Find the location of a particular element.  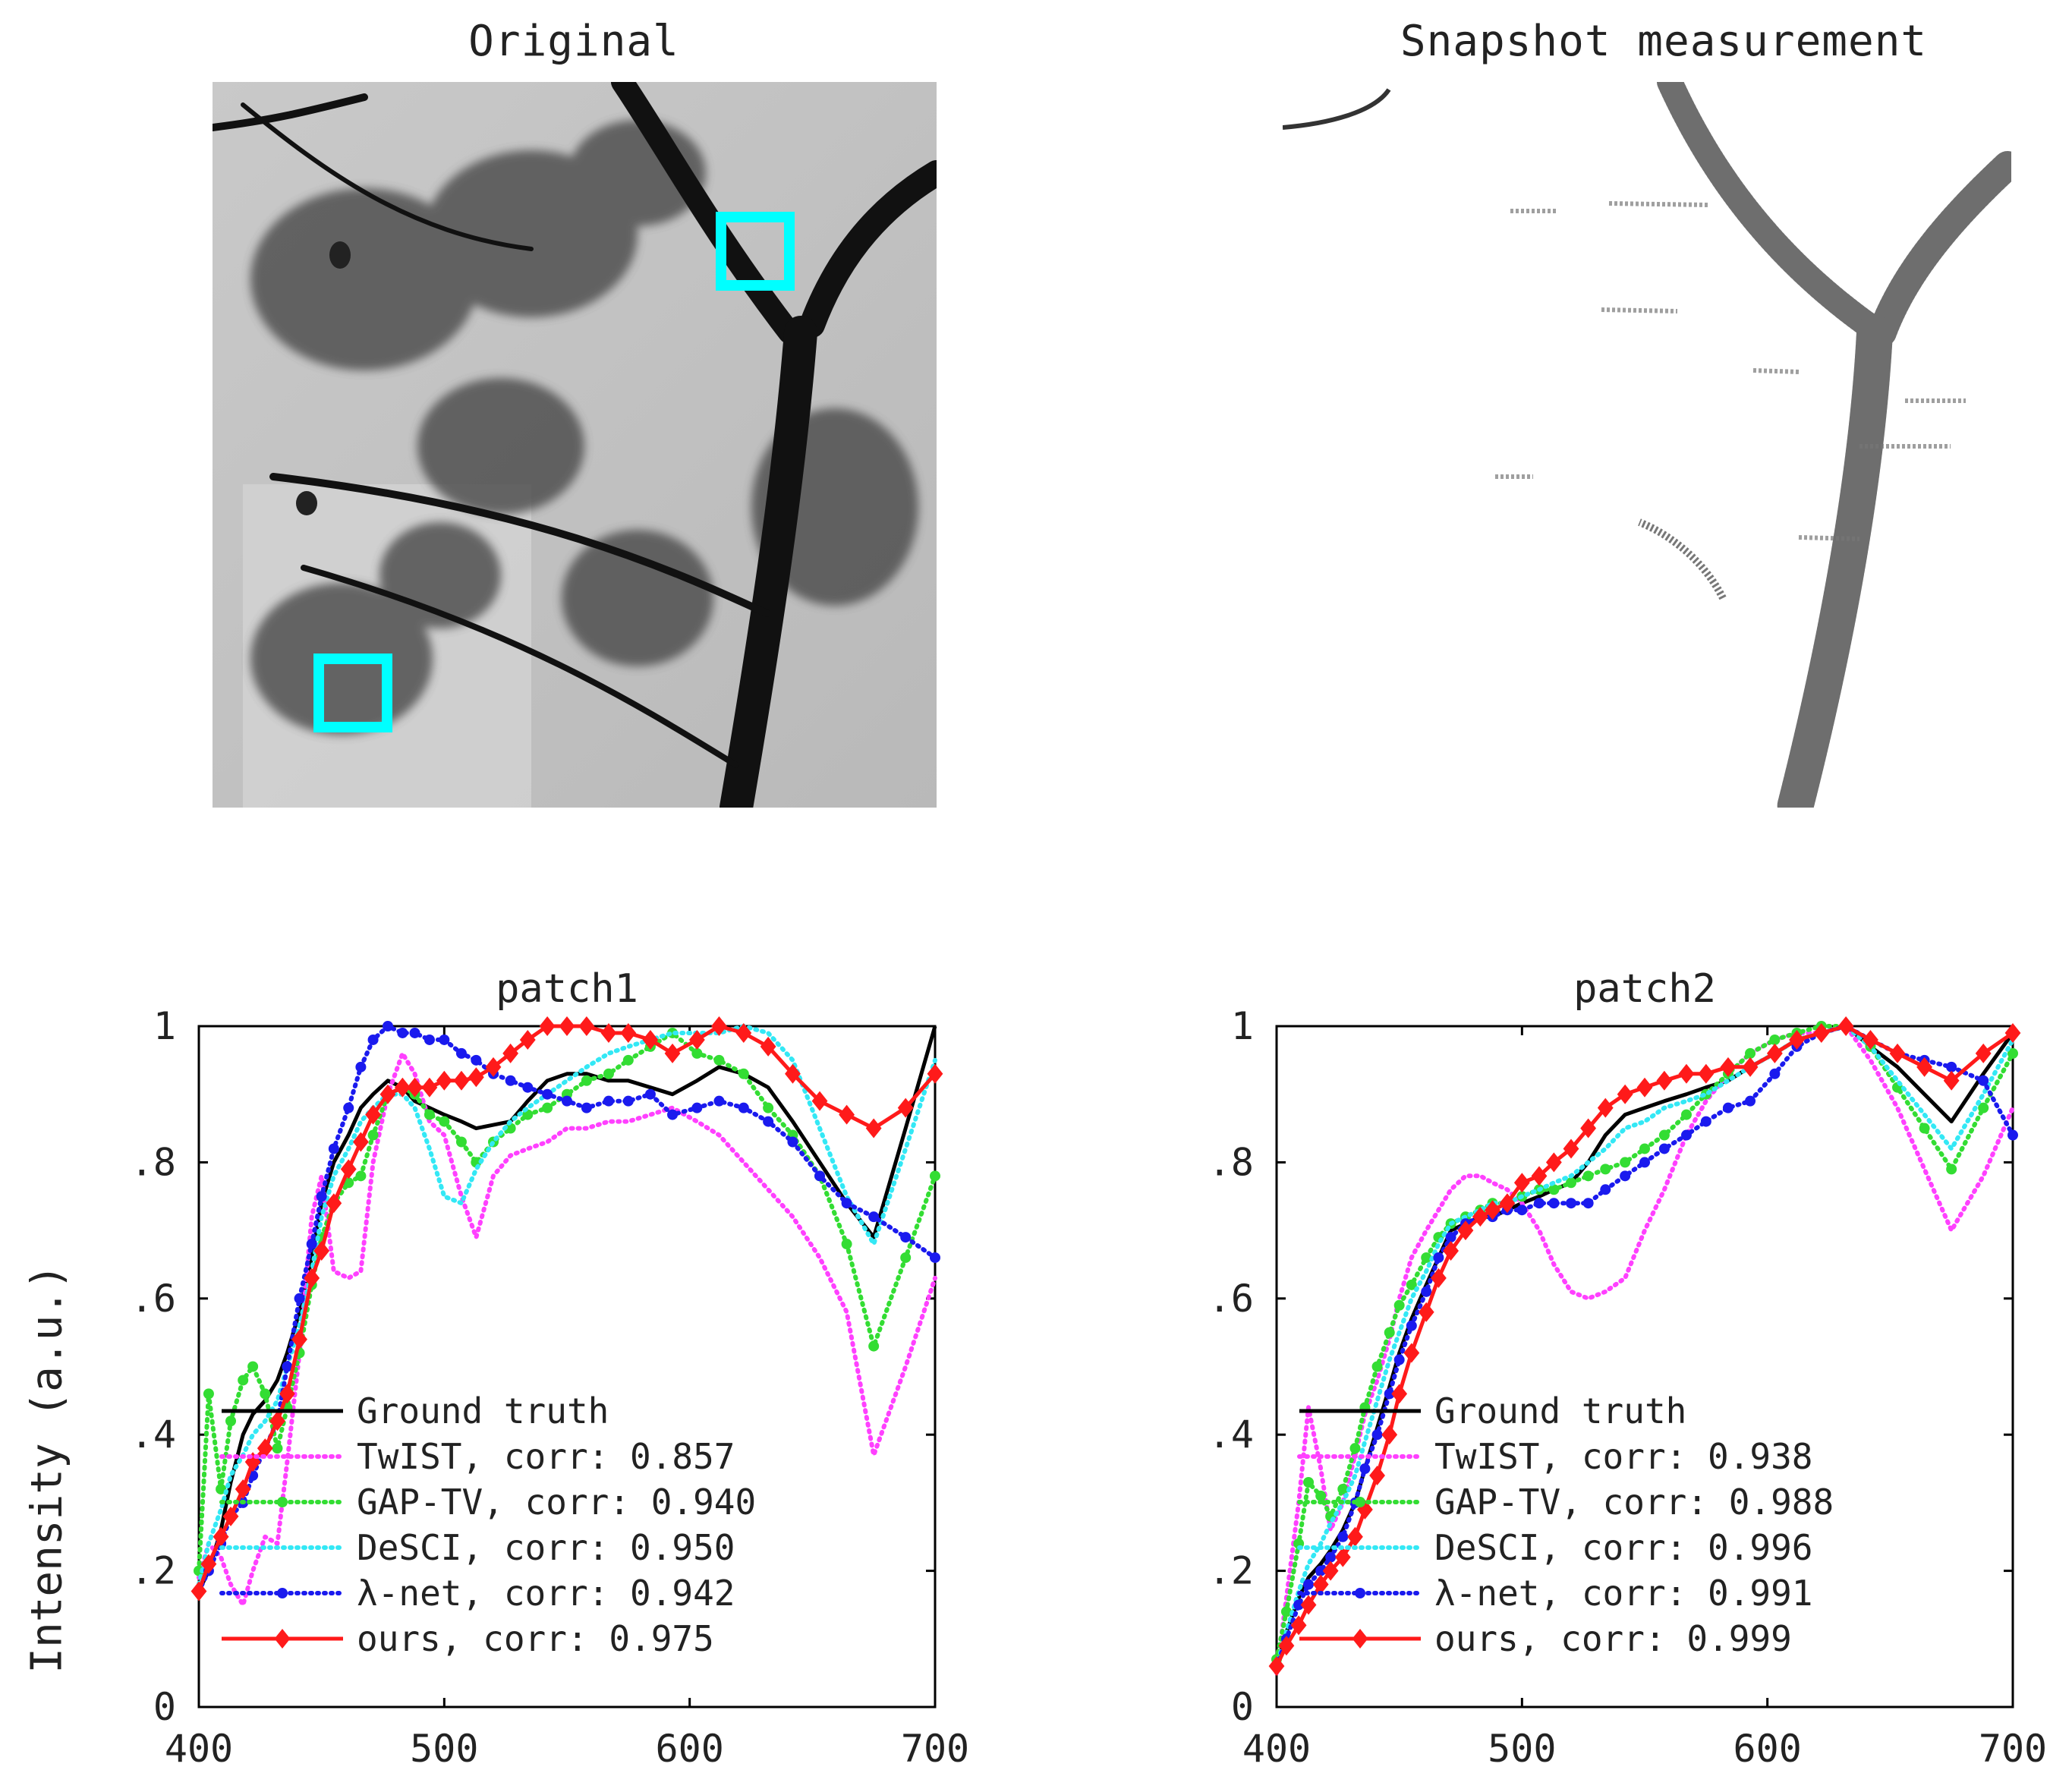

snapshot-image is located at coordinates (1647, 445).